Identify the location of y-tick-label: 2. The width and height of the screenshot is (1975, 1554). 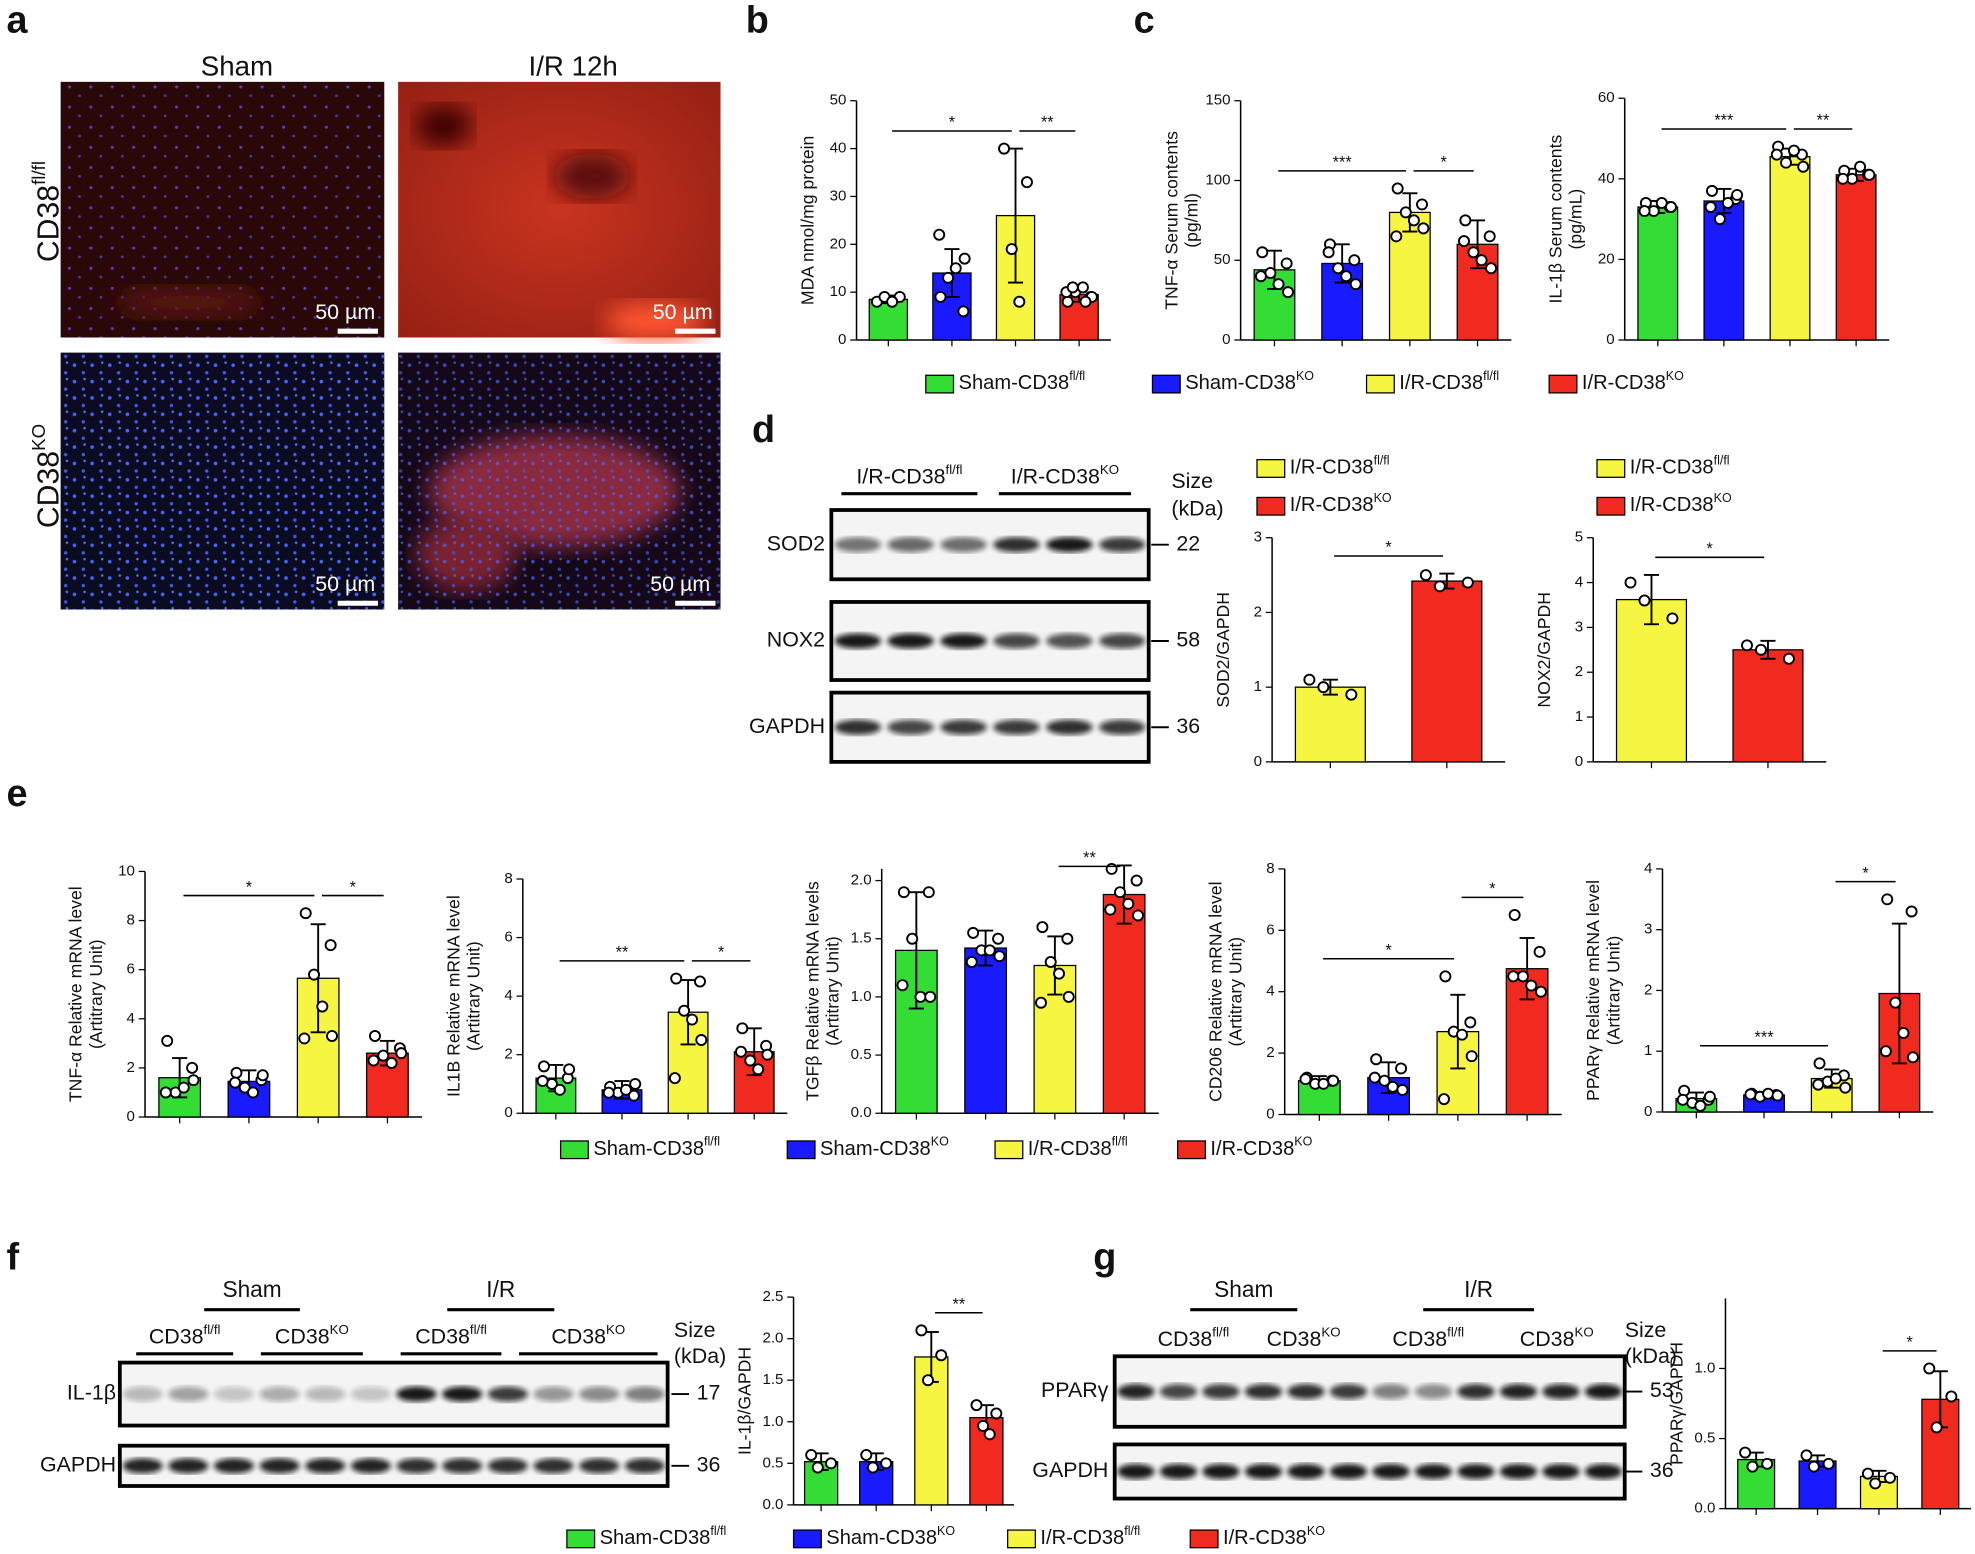
(1258, 611).